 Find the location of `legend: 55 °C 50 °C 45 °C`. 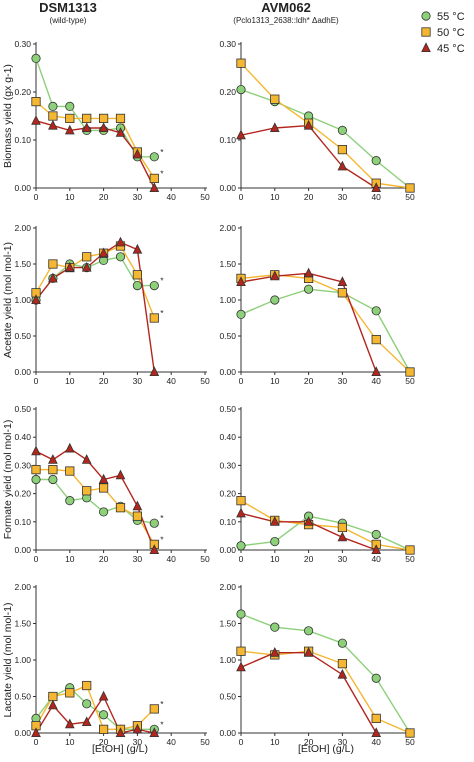

legend: 55 °C 50 °C 45 °C is located at coordinates (443, 33).